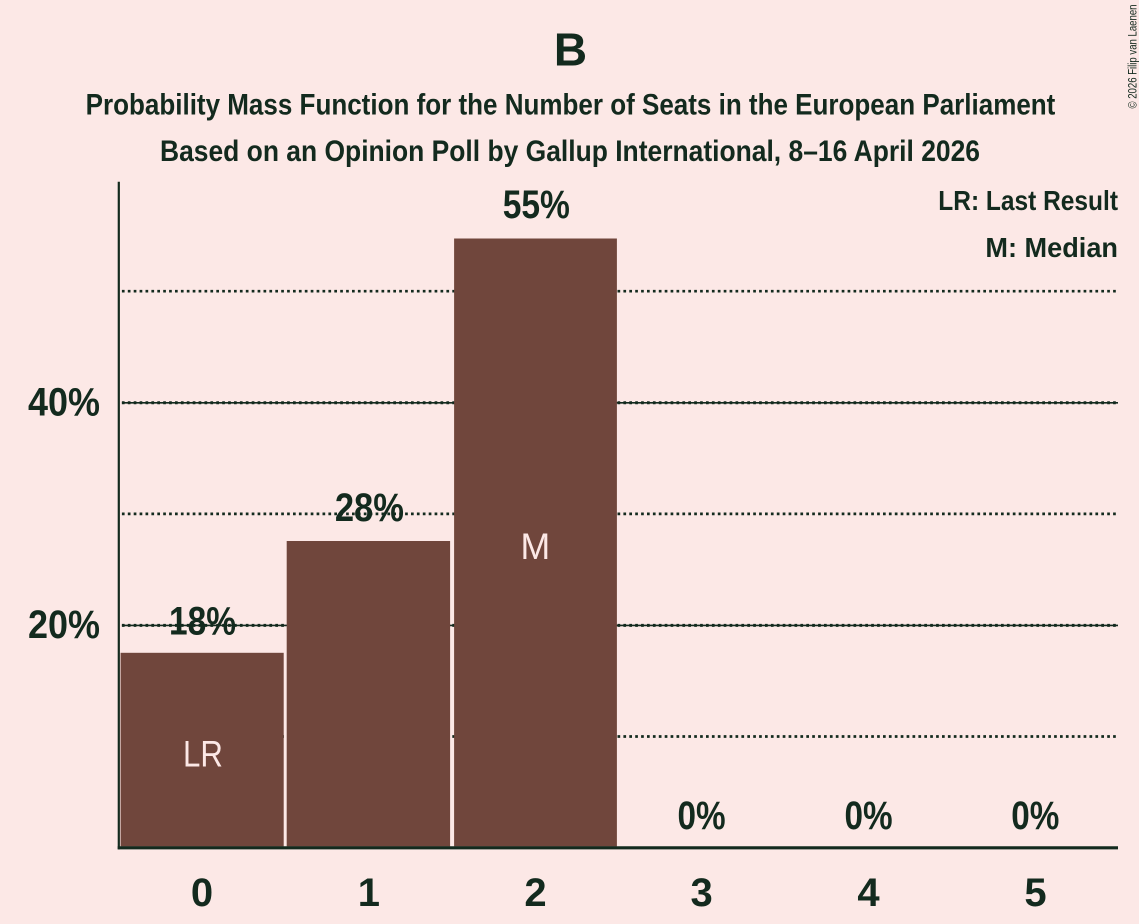  Describe the element at coordinates (1028, 200) in the screenshot. I see `svg-text: LR: Last Result` at that location.